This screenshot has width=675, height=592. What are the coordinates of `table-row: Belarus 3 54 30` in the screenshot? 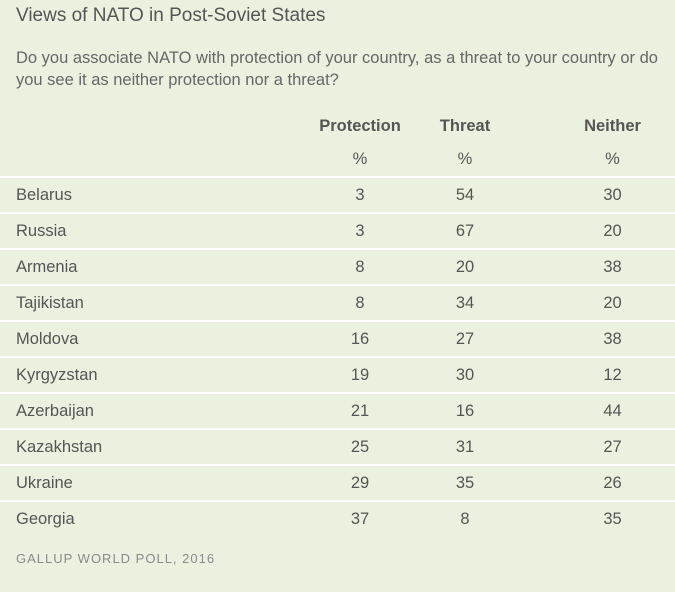 It's located at (337, 195).